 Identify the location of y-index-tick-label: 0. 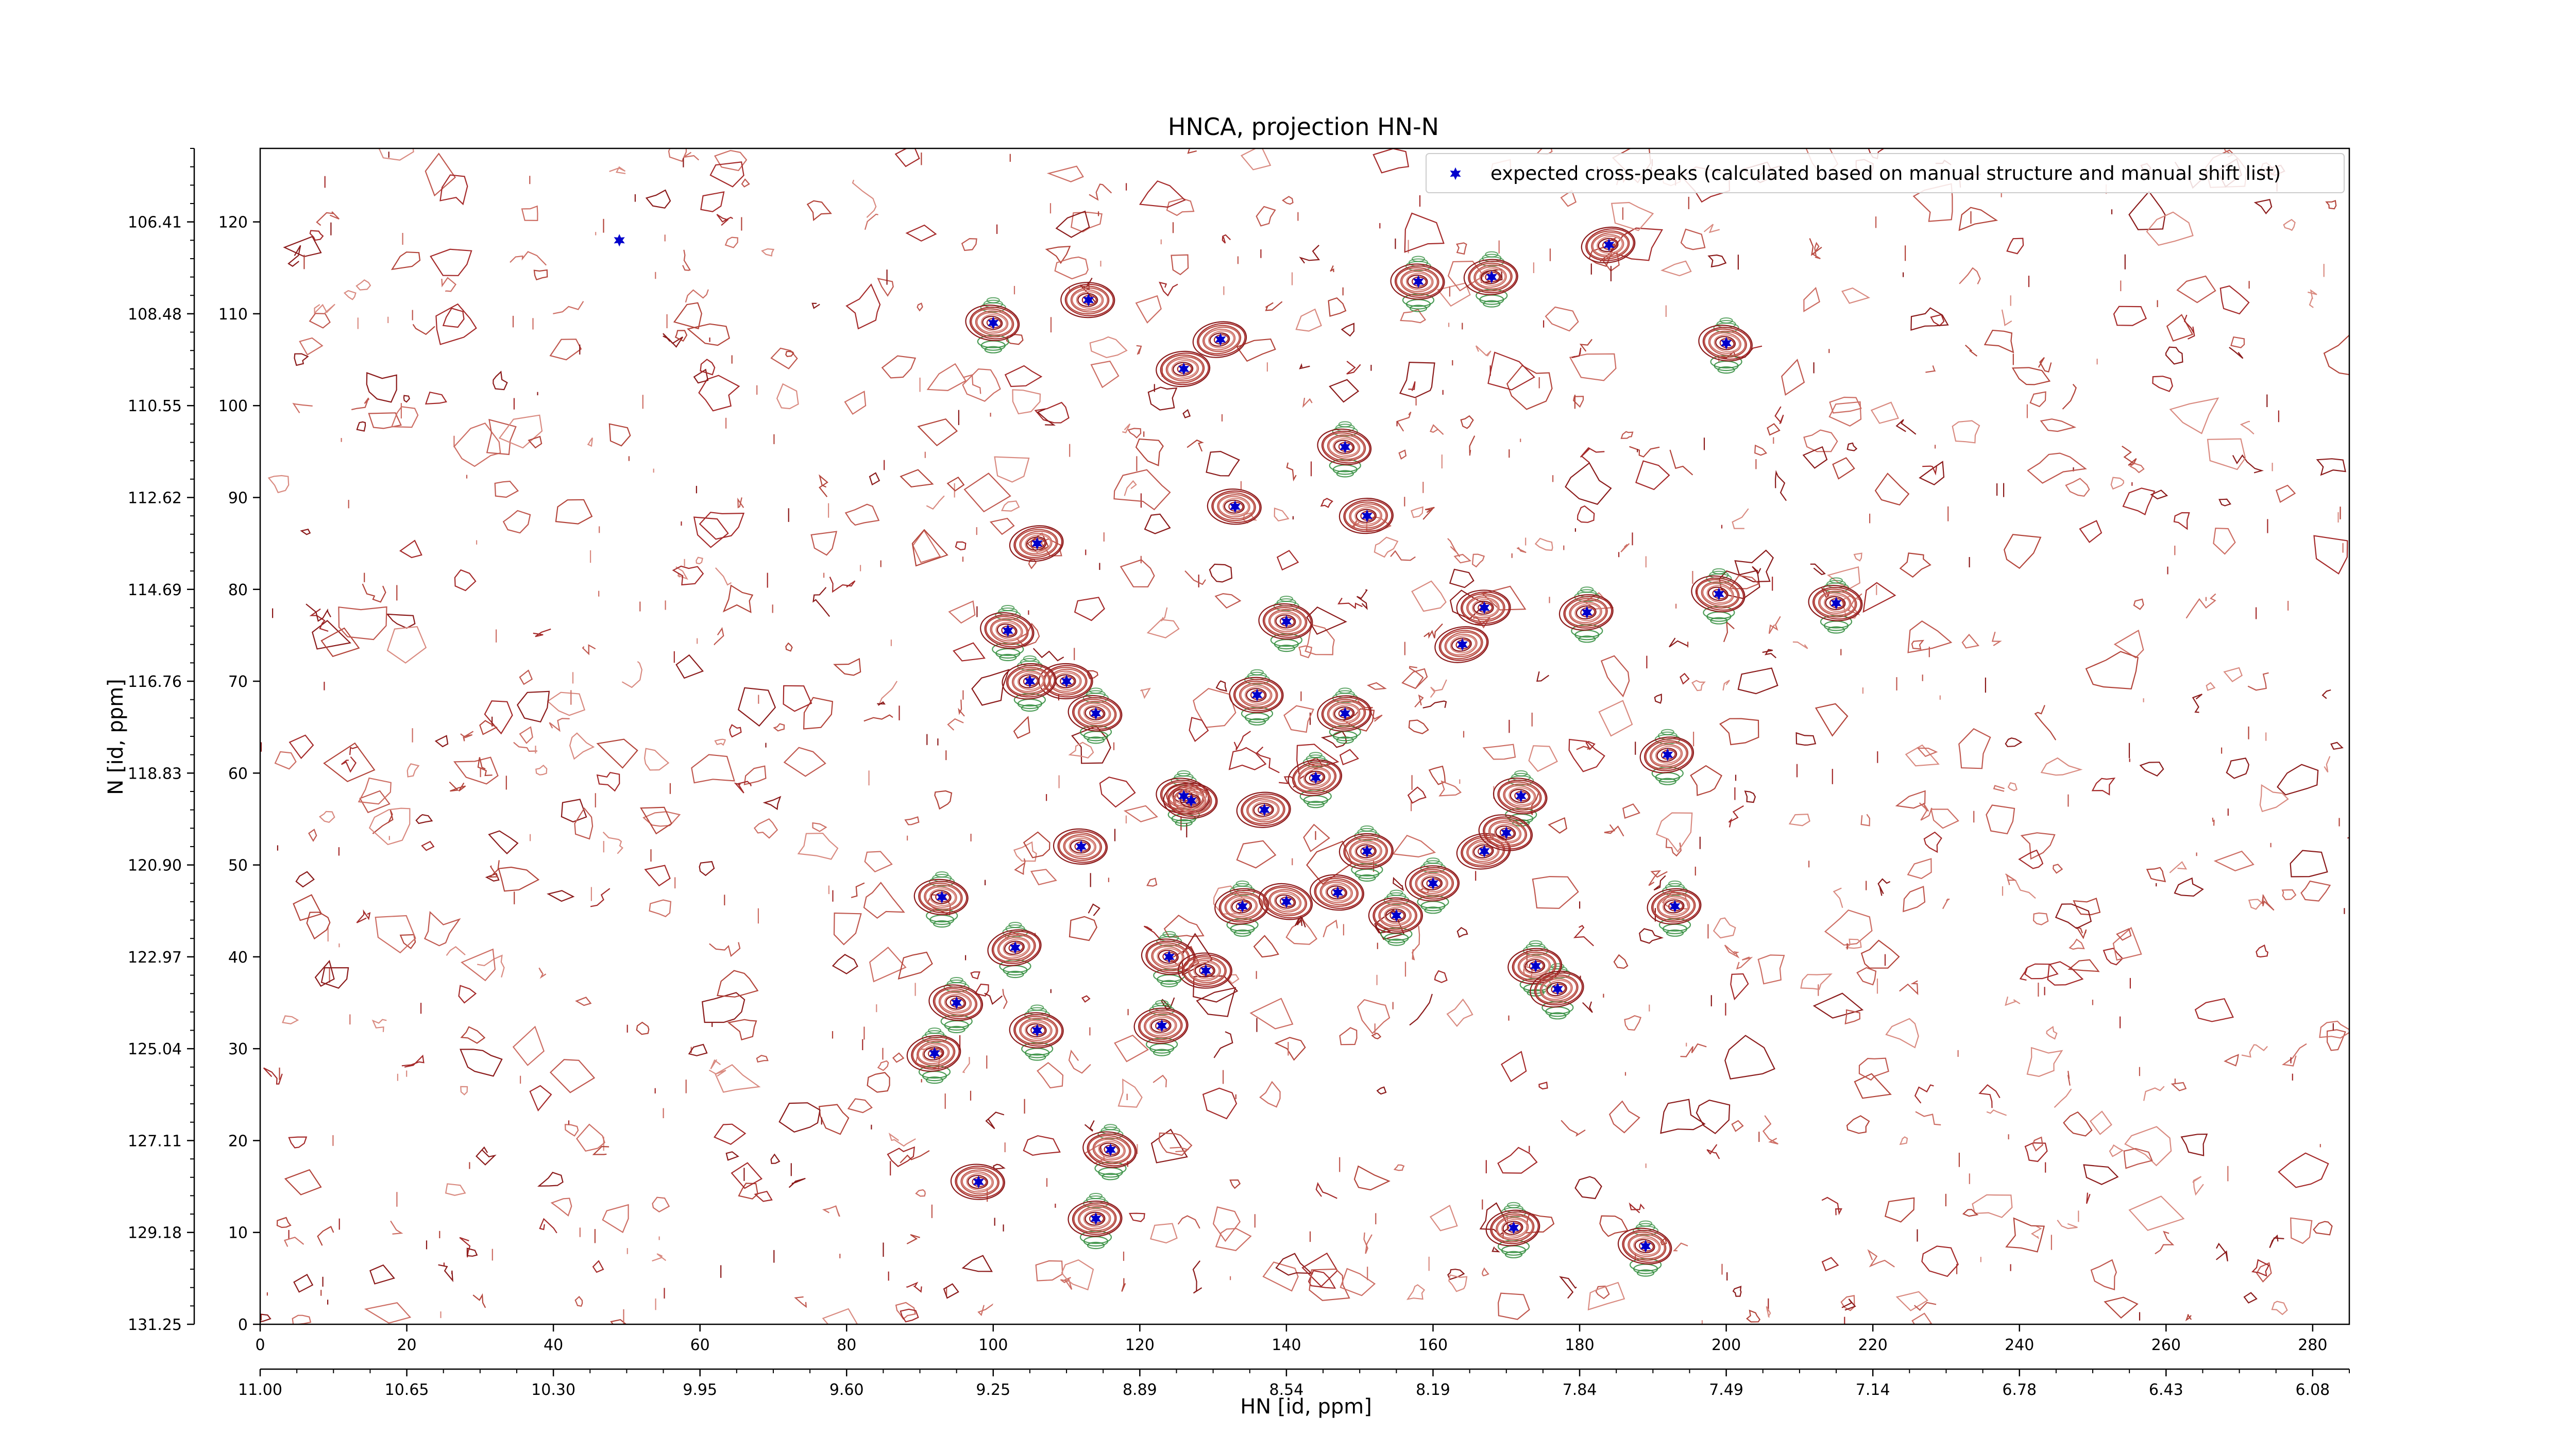
(243, 1325).